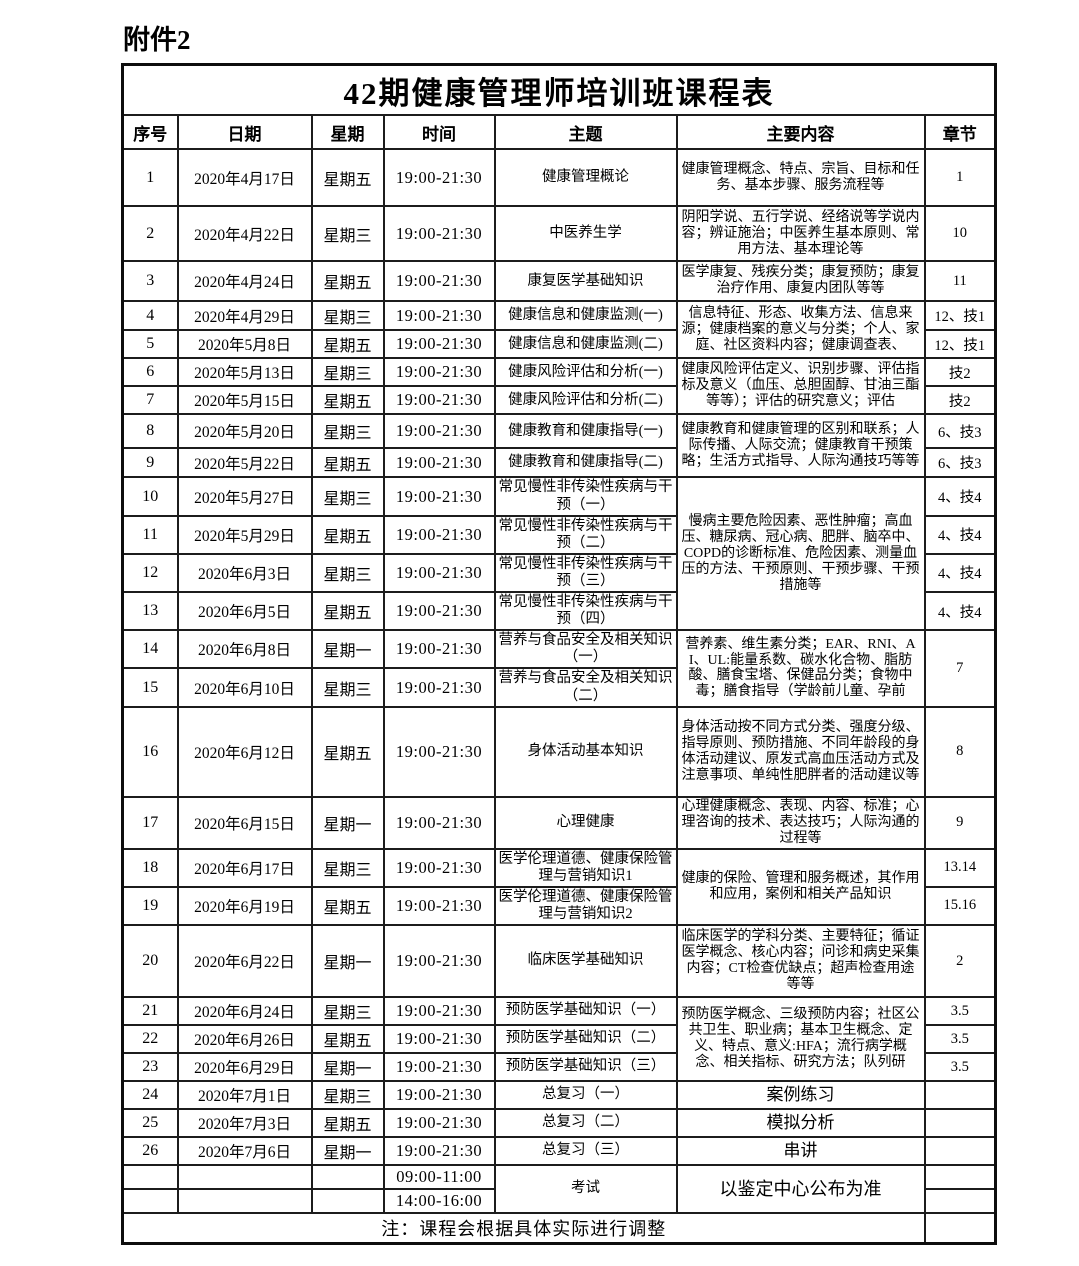 The width and height of the screenshot is (1079, 1266). What do you see at coordinates (244, 281) in the screenshot?
I see `course-date: 2020年4月24日` at bounding box center [244, 281].